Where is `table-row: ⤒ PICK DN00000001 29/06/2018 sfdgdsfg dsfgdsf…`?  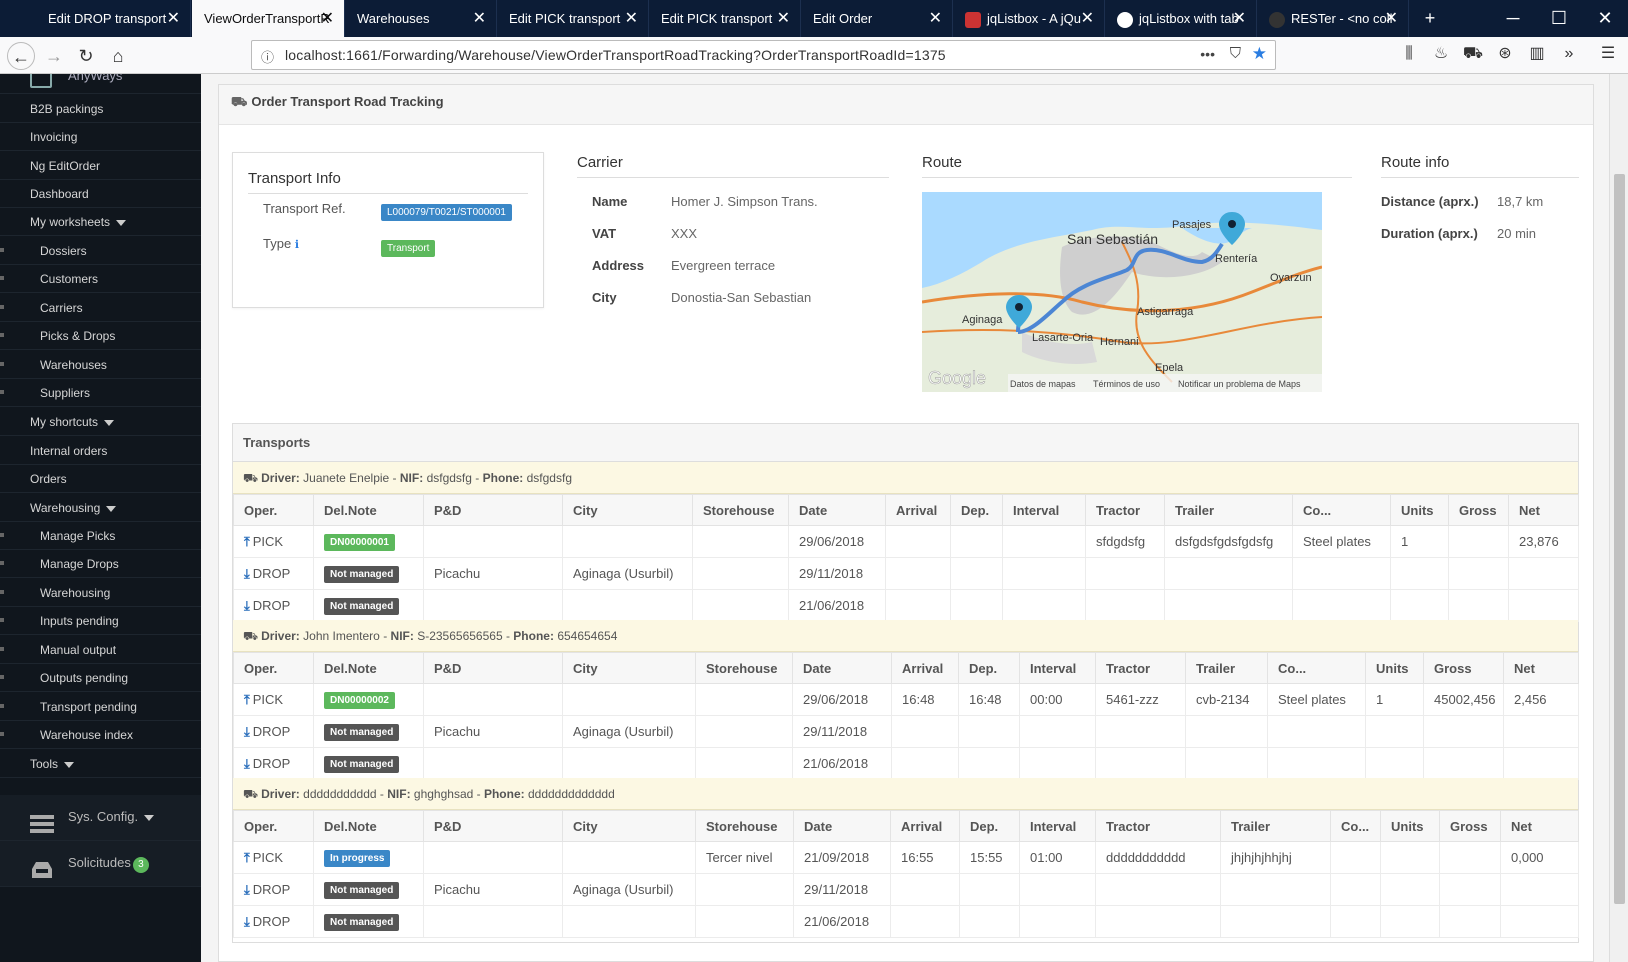 table-row: ⤒ PICK DN00000001 29/06/2018 sfdgdsfg dsfgdsf… is located at coordinates (906, 541).